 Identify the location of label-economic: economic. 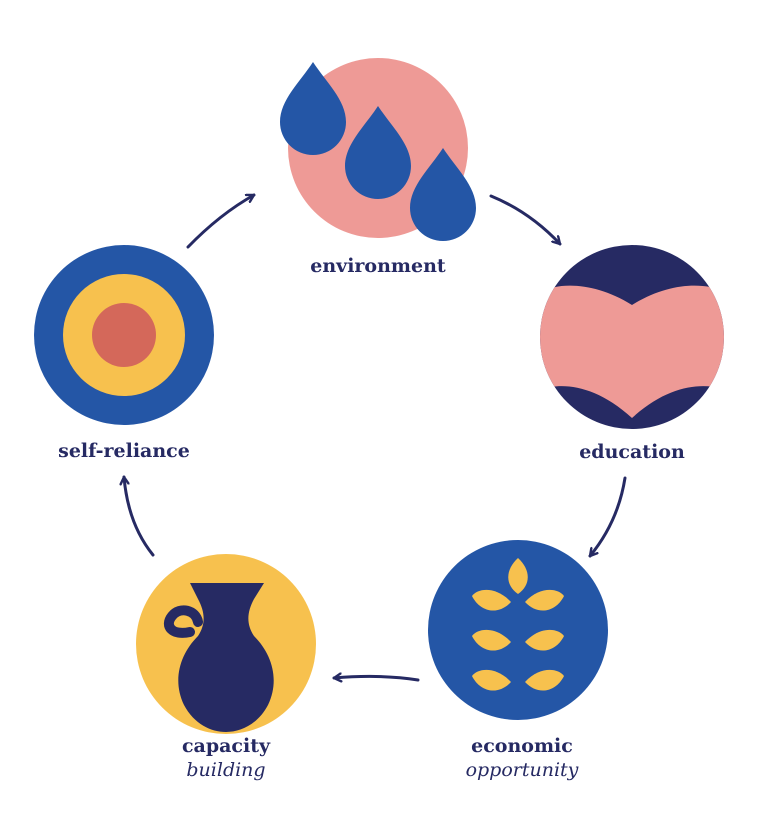
(522, 746).